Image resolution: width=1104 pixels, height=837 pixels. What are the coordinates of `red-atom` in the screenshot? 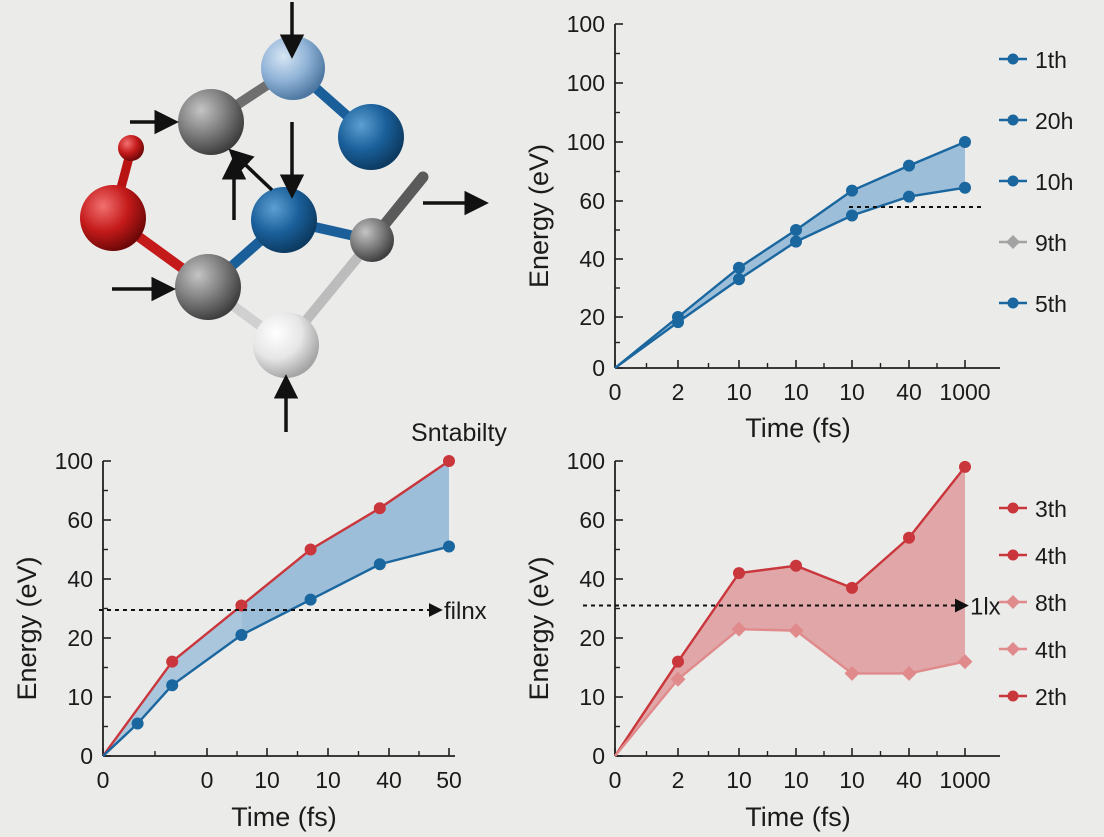 It's located at (113, 218).